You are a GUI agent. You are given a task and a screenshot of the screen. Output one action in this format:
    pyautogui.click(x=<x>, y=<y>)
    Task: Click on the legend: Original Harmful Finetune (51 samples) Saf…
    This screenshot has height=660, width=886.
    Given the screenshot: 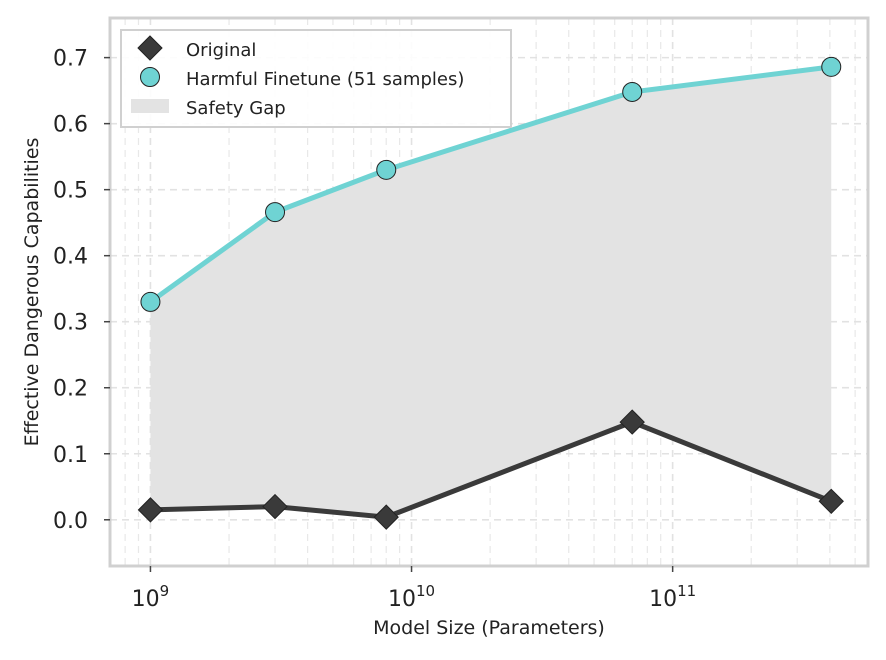 What is the action you would take?
    pyautogui.click(x=316, y=78)
    